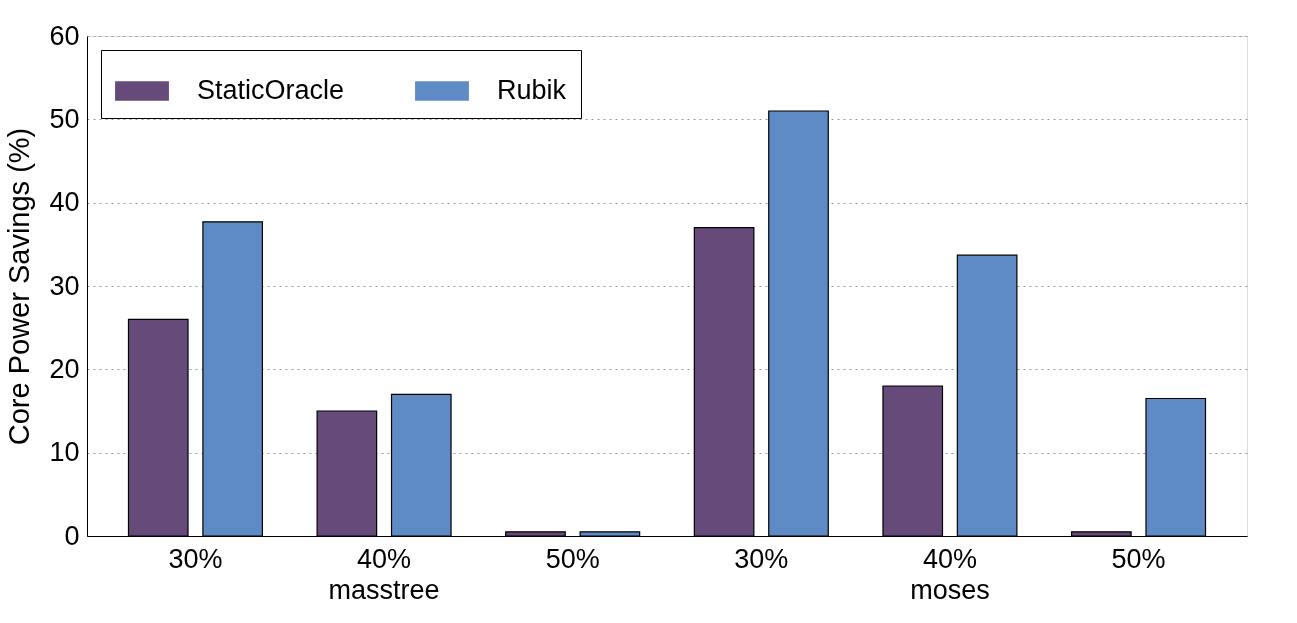 The image size is (1297, 623). Describe the element at coordinates (64, 285) in the screenshot. I see `y-tick-label: 30` at that location.